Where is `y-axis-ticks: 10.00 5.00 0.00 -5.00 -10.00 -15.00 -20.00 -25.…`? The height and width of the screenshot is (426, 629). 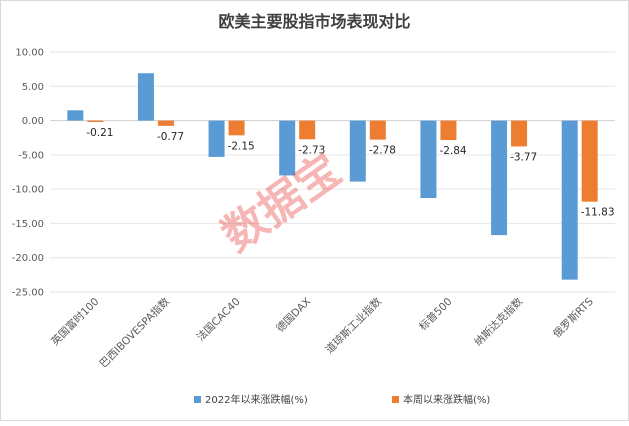 y-axis-ticks: 10.00 5.00 0.00 -5.00 -10.00 -15.00 -20.00 -25.… is located at coordinates (28, 173).